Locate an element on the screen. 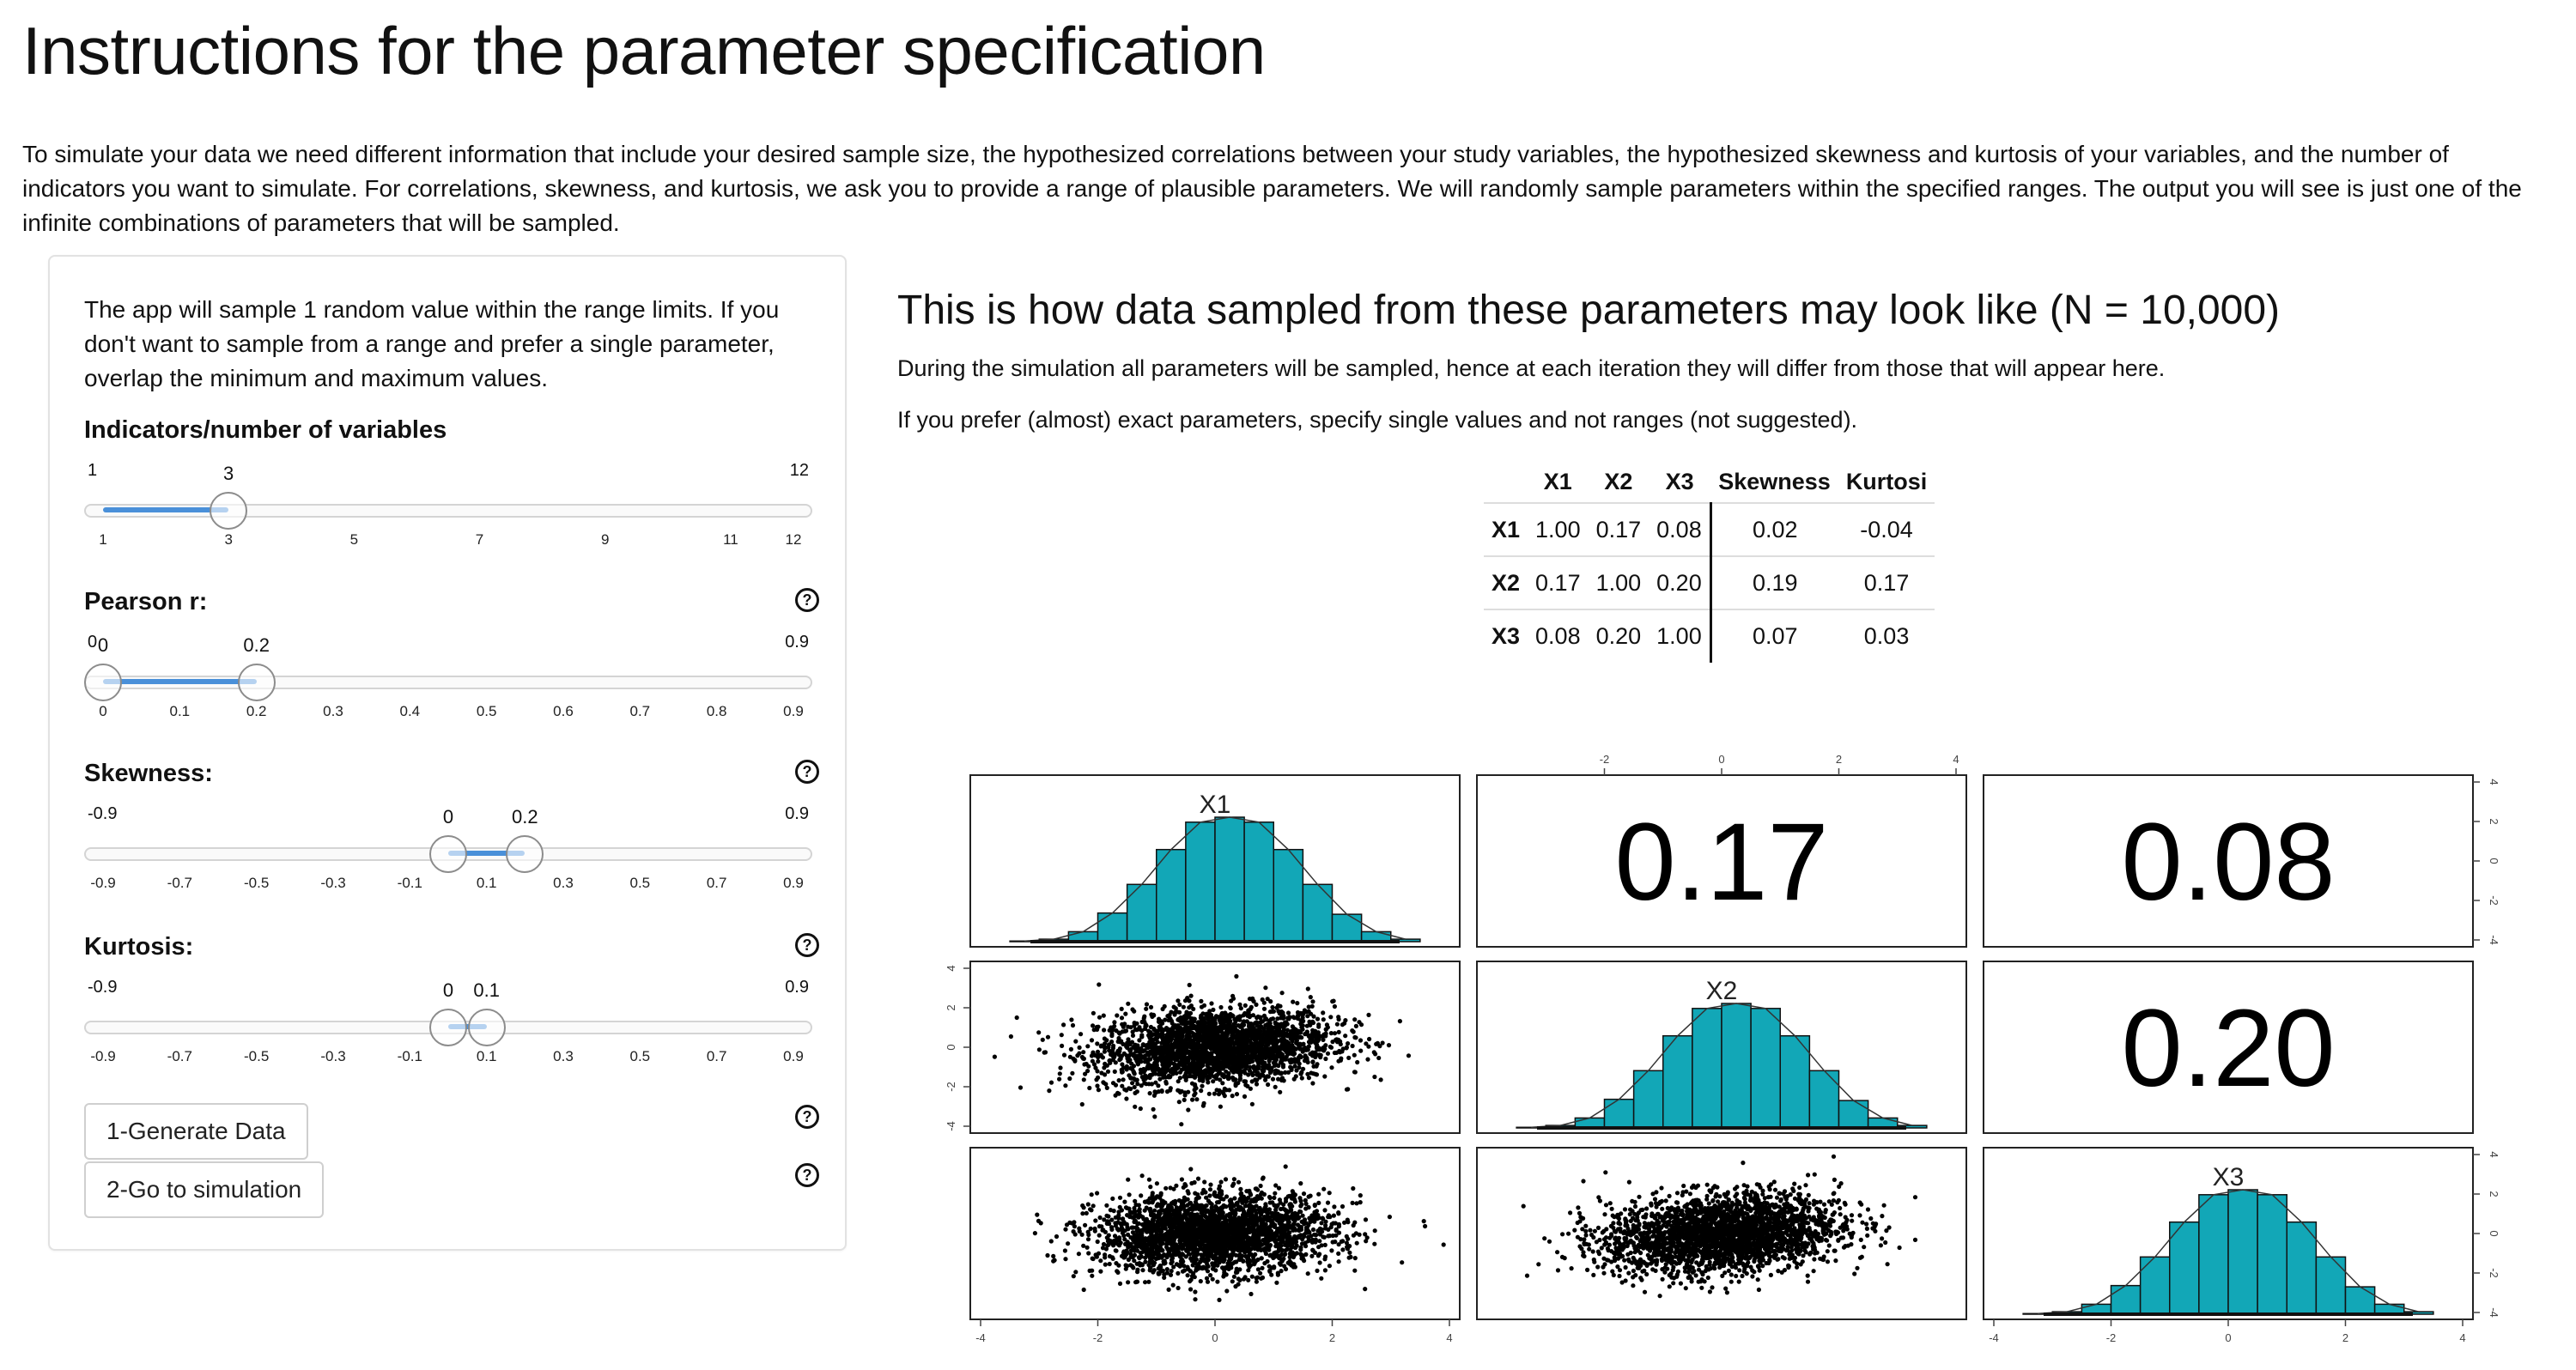  kurtosis-low-handle is located at coordinates (448, 1027).